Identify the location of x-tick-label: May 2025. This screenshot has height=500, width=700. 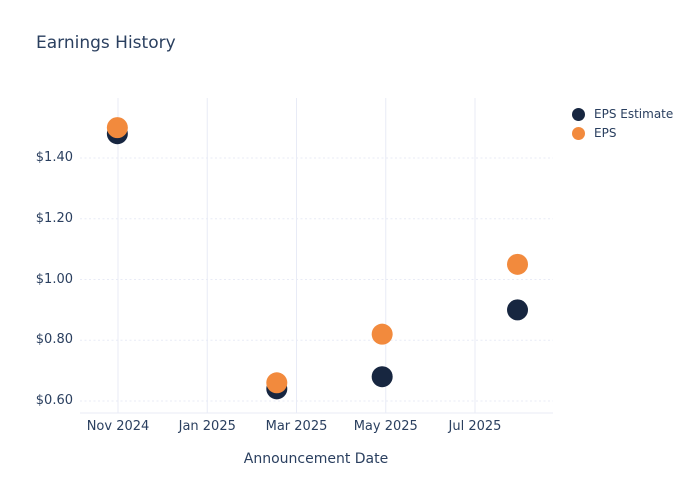
(385, 426).